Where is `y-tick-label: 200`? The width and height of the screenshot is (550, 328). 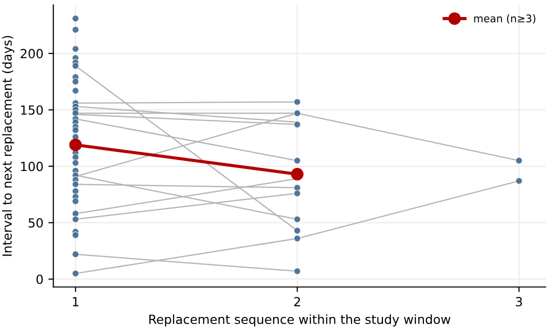 y-tick-label: 200 is located at coordinates (31, 53).